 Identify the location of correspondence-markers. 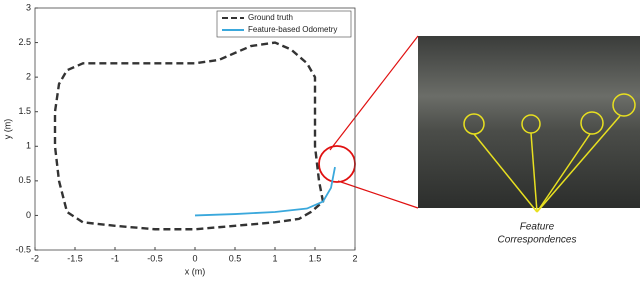
(549, 153).